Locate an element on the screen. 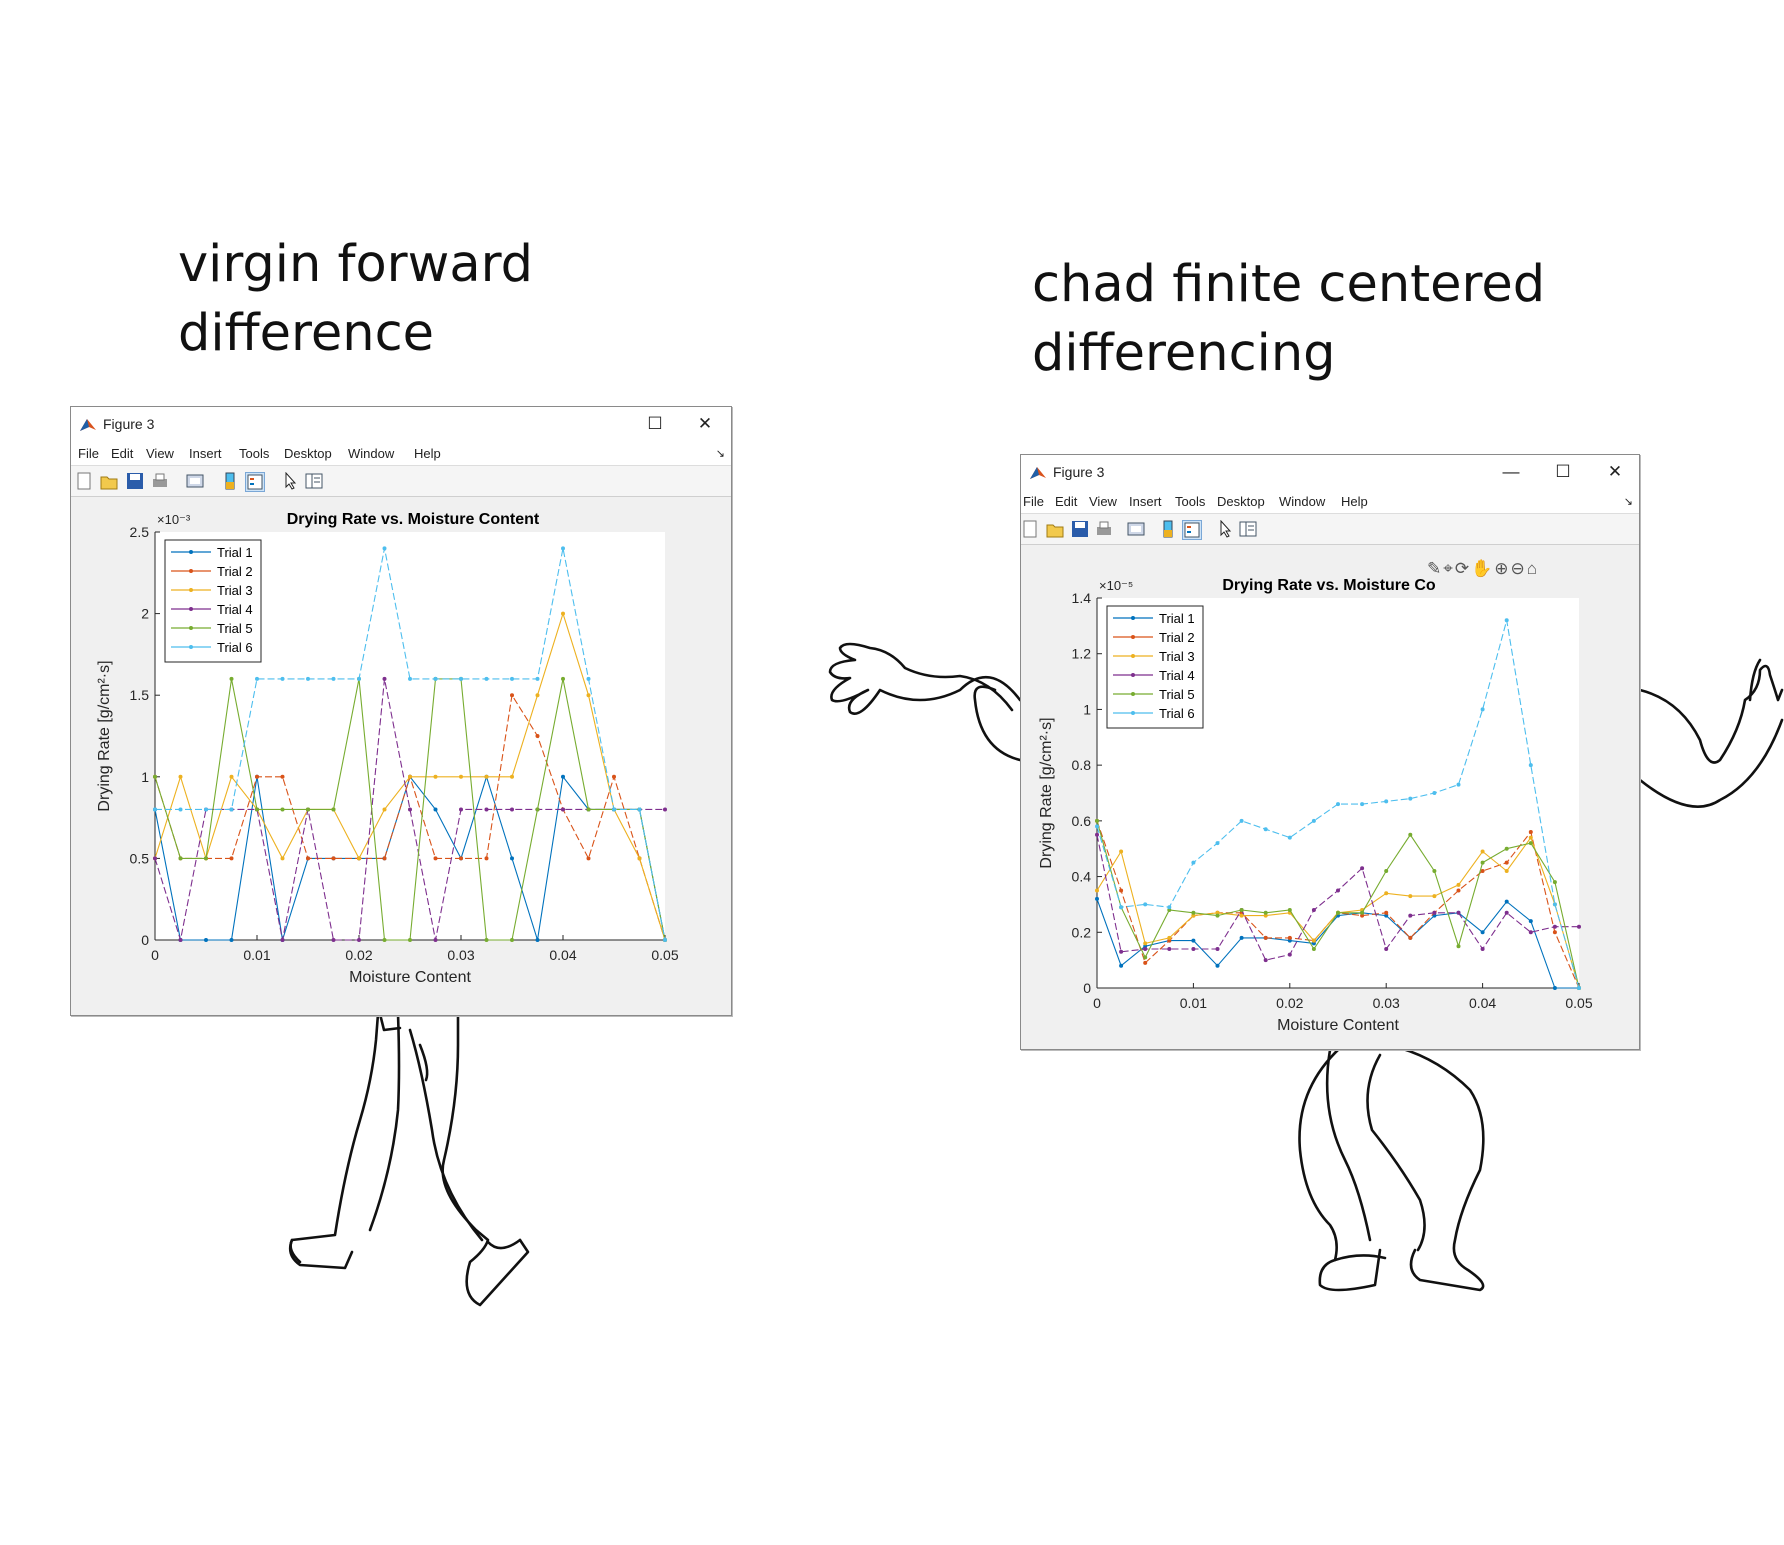 This screenshot has width=1784, height=1545. data-tip-icon: ⌖ is located at coordinates (1449, 568).